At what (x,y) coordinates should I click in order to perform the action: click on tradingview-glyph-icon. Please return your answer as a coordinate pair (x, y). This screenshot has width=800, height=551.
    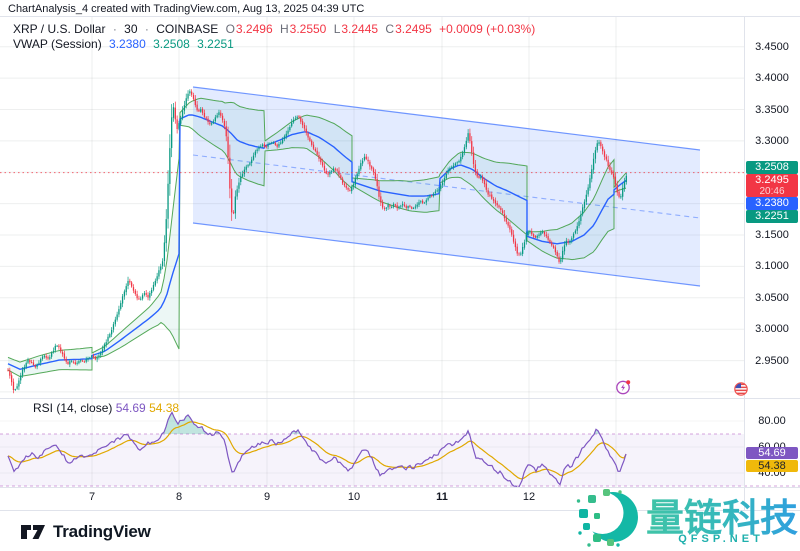
    Looking at the image, I should click on (33, 532).